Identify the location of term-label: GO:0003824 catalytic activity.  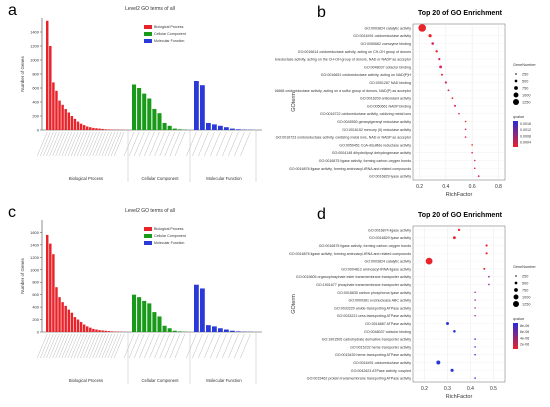
(387, 262).